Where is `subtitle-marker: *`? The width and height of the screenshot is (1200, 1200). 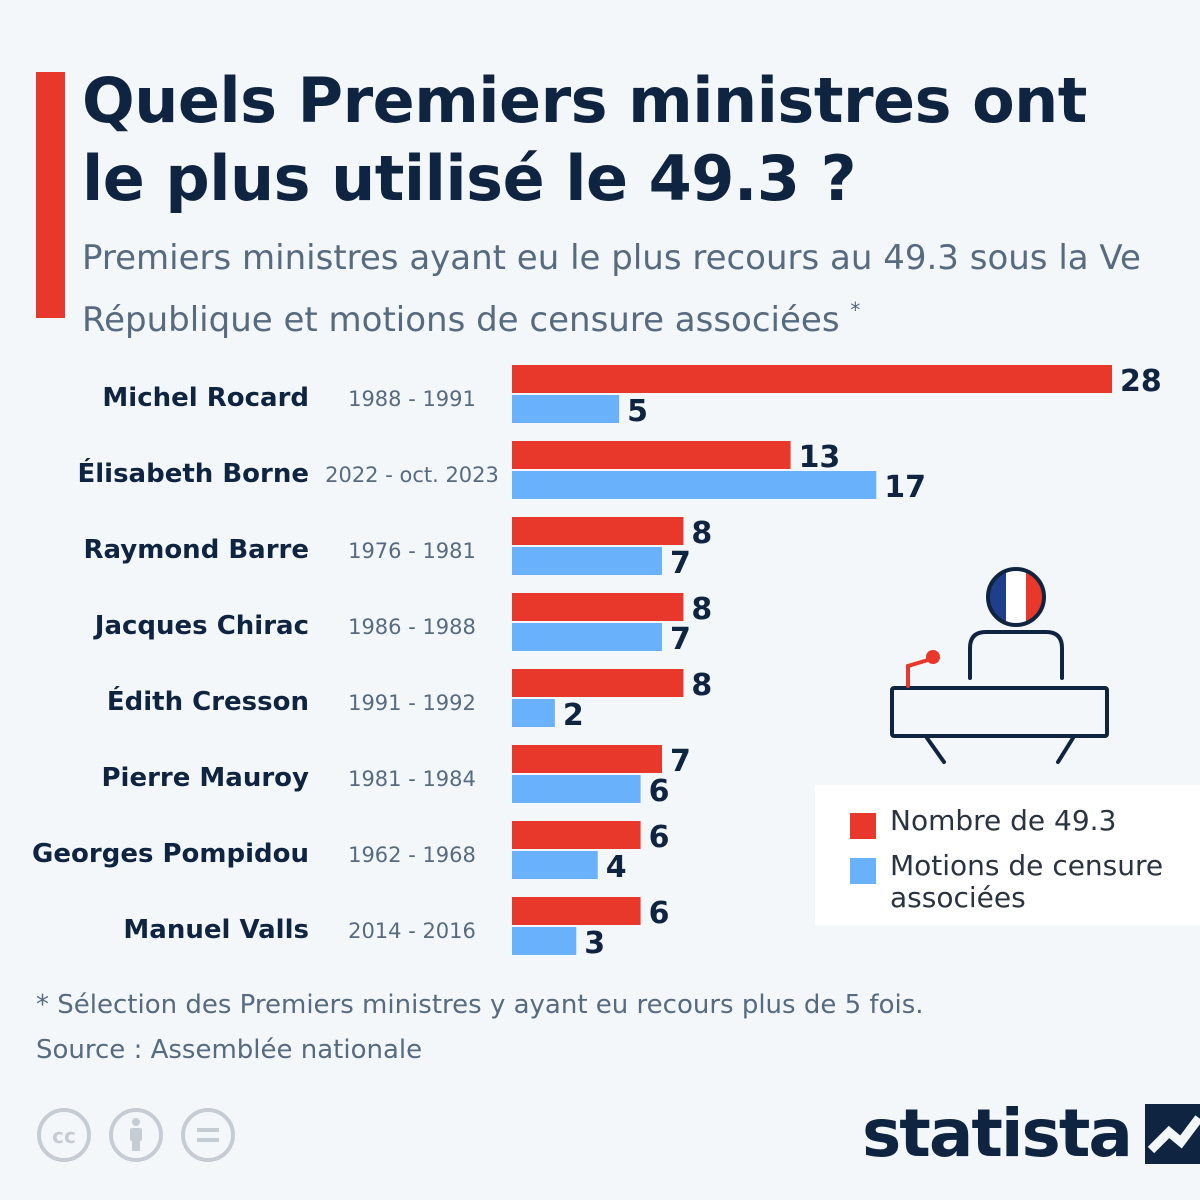
subtitle-marker: * is located at coordinates (855, 310).